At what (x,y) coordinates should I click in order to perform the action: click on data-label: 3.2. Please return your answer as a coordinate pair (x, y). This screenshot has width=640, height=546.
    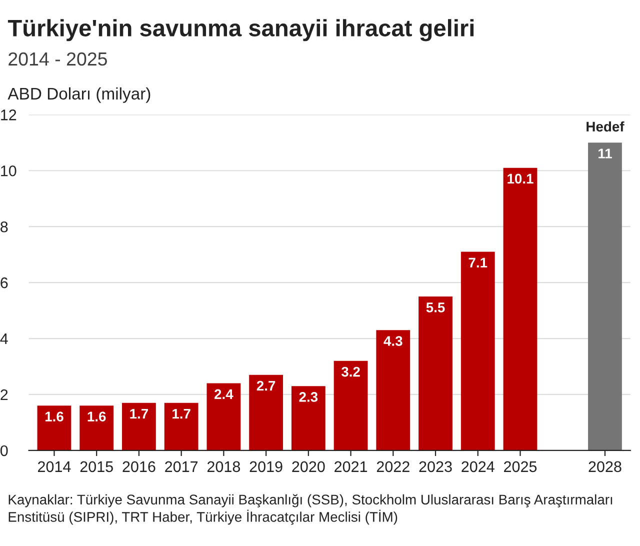
    Looking at the image, I should click on (350, 371).